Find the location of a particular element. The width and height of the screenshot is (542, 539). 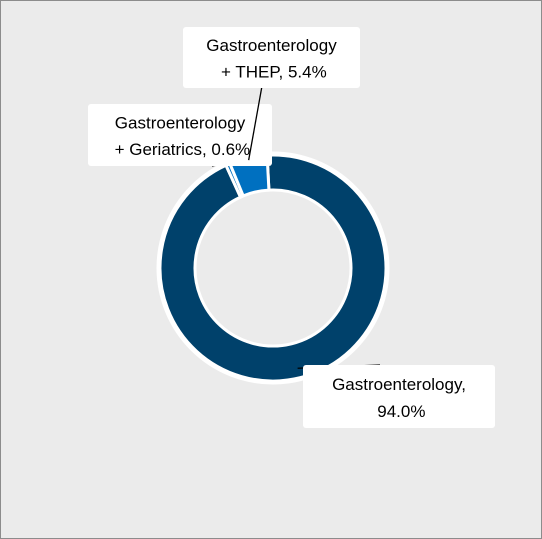

data-label: Gastroenterology + Geriatrics, 0.6% is located at coordinates (180, 137).